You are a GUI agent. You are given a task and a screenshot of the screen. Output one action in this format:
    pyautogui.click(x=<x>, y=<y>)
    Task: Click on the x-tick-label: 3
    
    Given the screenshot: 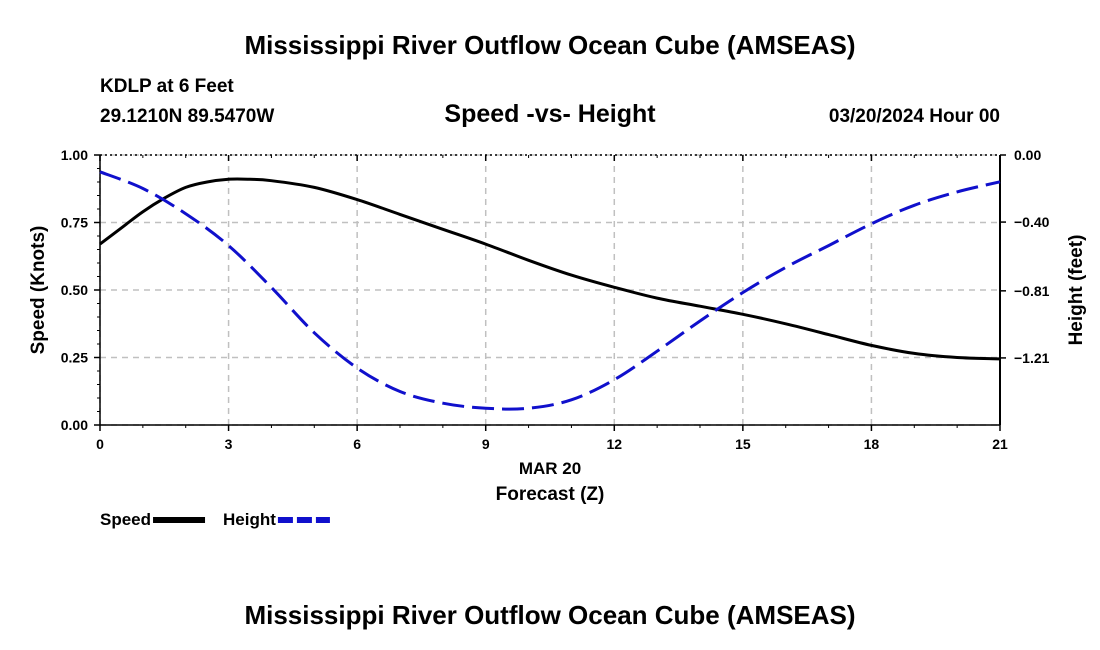 What is the action you would take?
    pyautogui.click(x=229, y=444)
    